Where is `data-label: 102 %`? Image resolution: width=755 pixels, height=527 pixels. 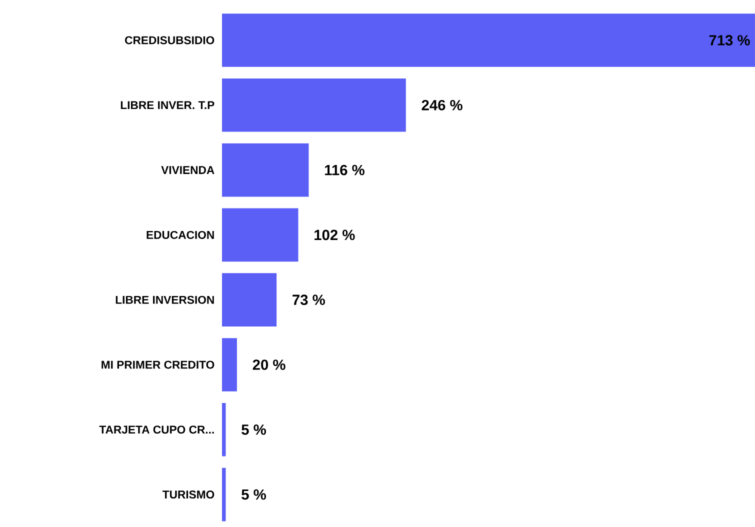
data-label: 102 % is located at coordinates (334, 235).